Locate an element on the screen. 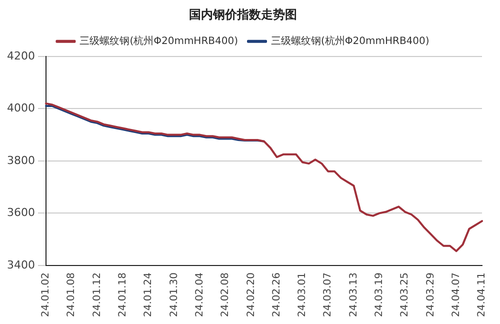 The height and width of the screenshot is (324, 500). chart-title: 国内钢价指数走势图 is located at coordinates (243, 14).